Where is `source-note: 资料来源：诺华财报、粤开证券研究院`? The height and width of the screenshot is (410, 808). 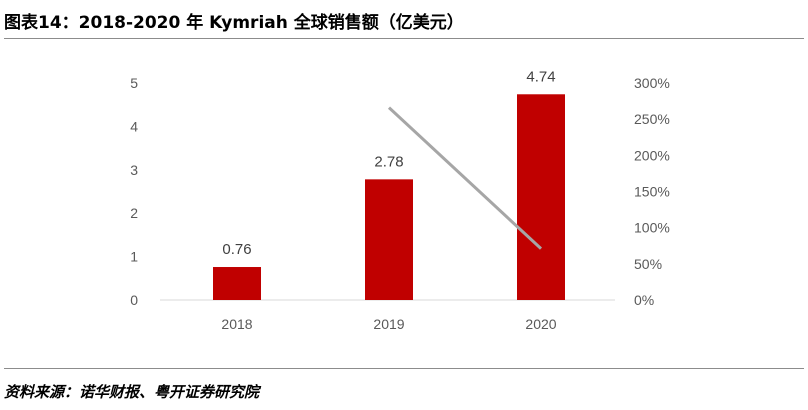 source-note: 资料来源：诺华财报、粤开证券研究院 is located at coordinates (132, 392).